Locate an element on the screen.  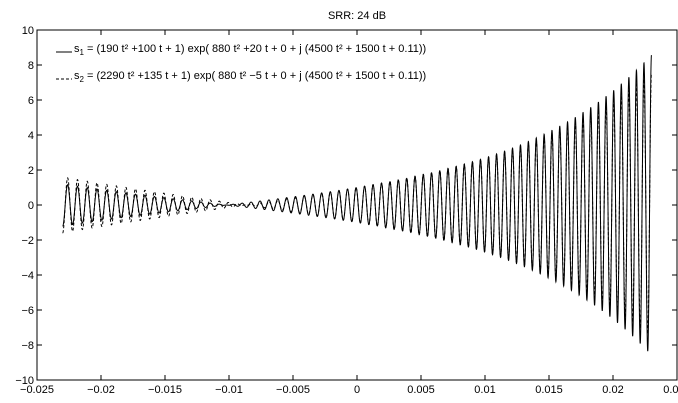
y-tick-label: −8 is located at coordinates (27, 346).